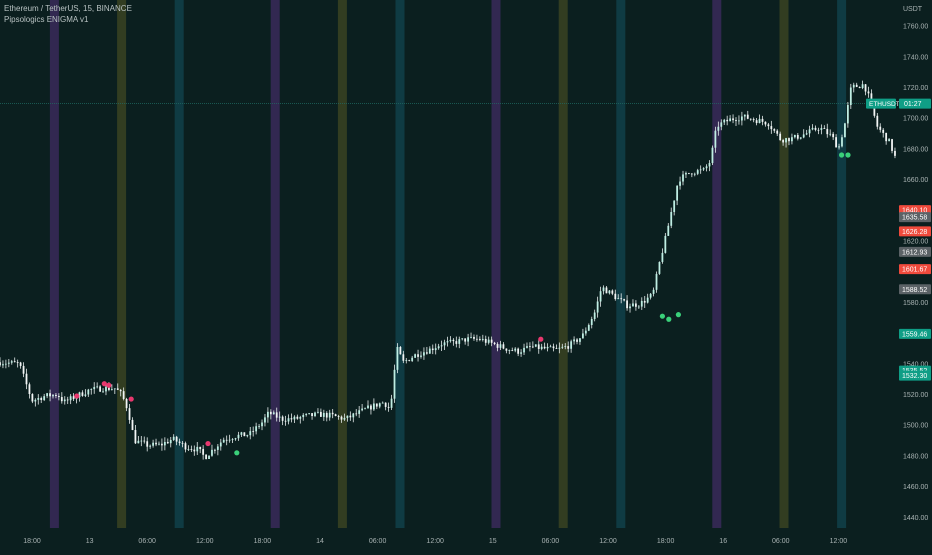 This screenshot has height=555, width=932. What do you see at coordinates (914, 270) in the screenshot?
I see `price-tag-4: 1601.67` at bounding box center [914, 270].